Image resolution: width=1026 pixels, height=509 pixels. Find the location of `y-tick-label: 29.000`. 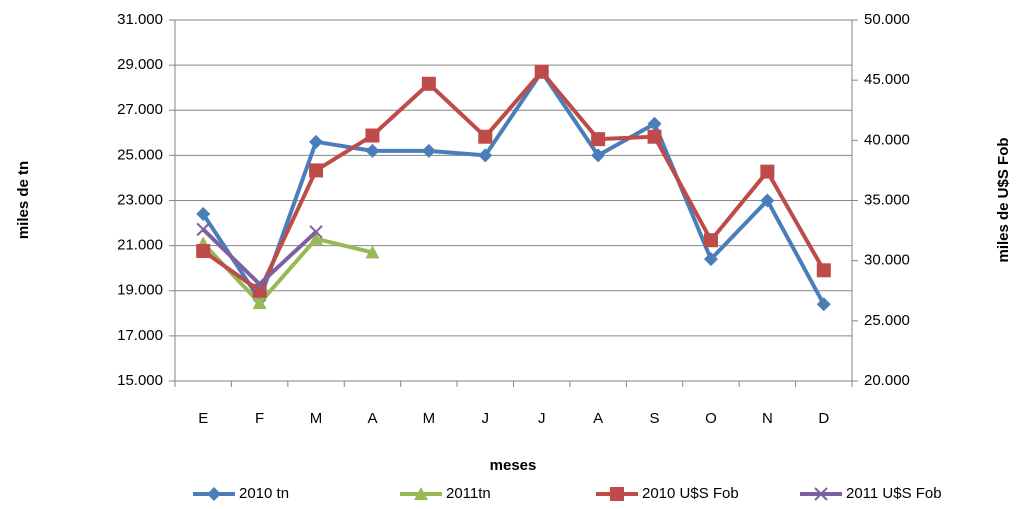

y-tick-label: 29.000 is located at coordinates (140, 64).